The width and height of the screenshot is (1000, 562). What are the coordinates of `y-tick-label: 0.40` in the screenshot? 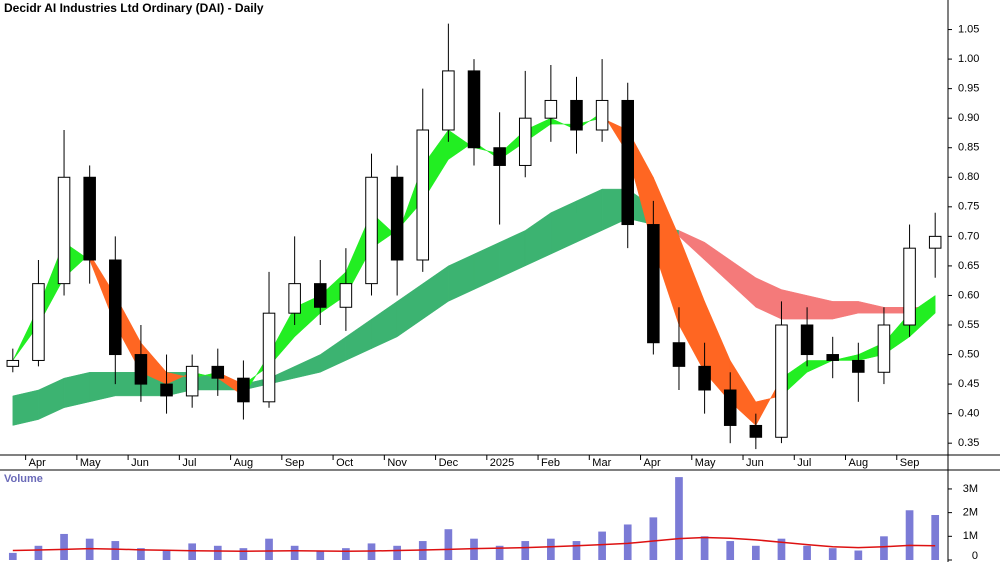 It's located at (968, 414).